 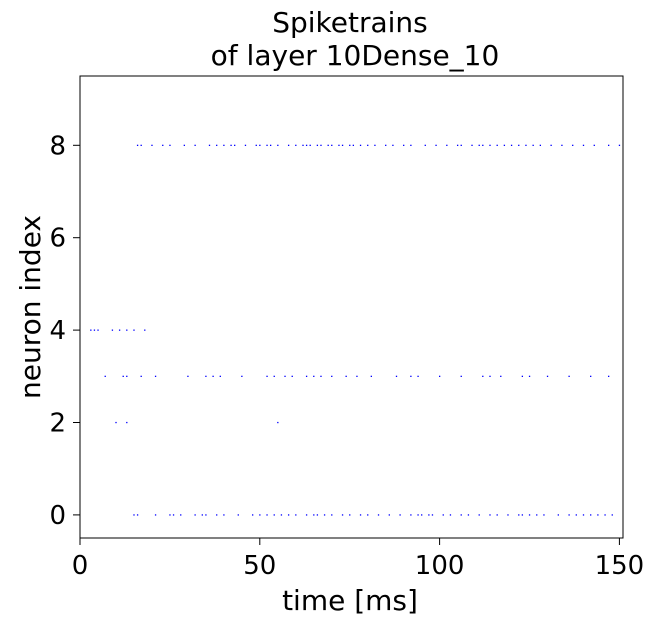 I want to click on x-tick-label: 150, so click(x=620, y=566).